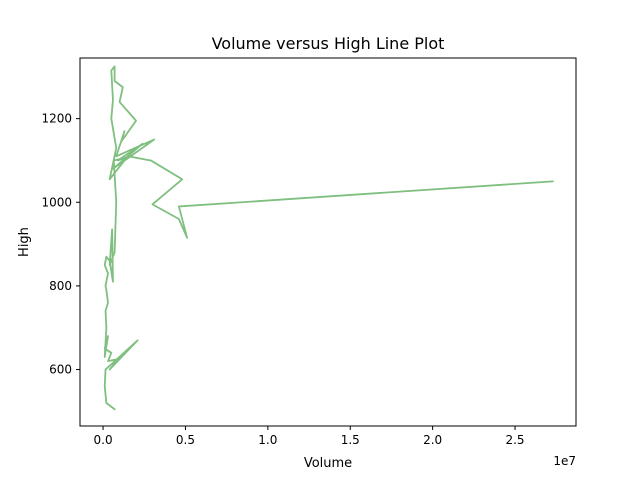  Describe the element at coordinates (56, 202) in the screenshot. I see `y-tick-label: 1000` at that location.